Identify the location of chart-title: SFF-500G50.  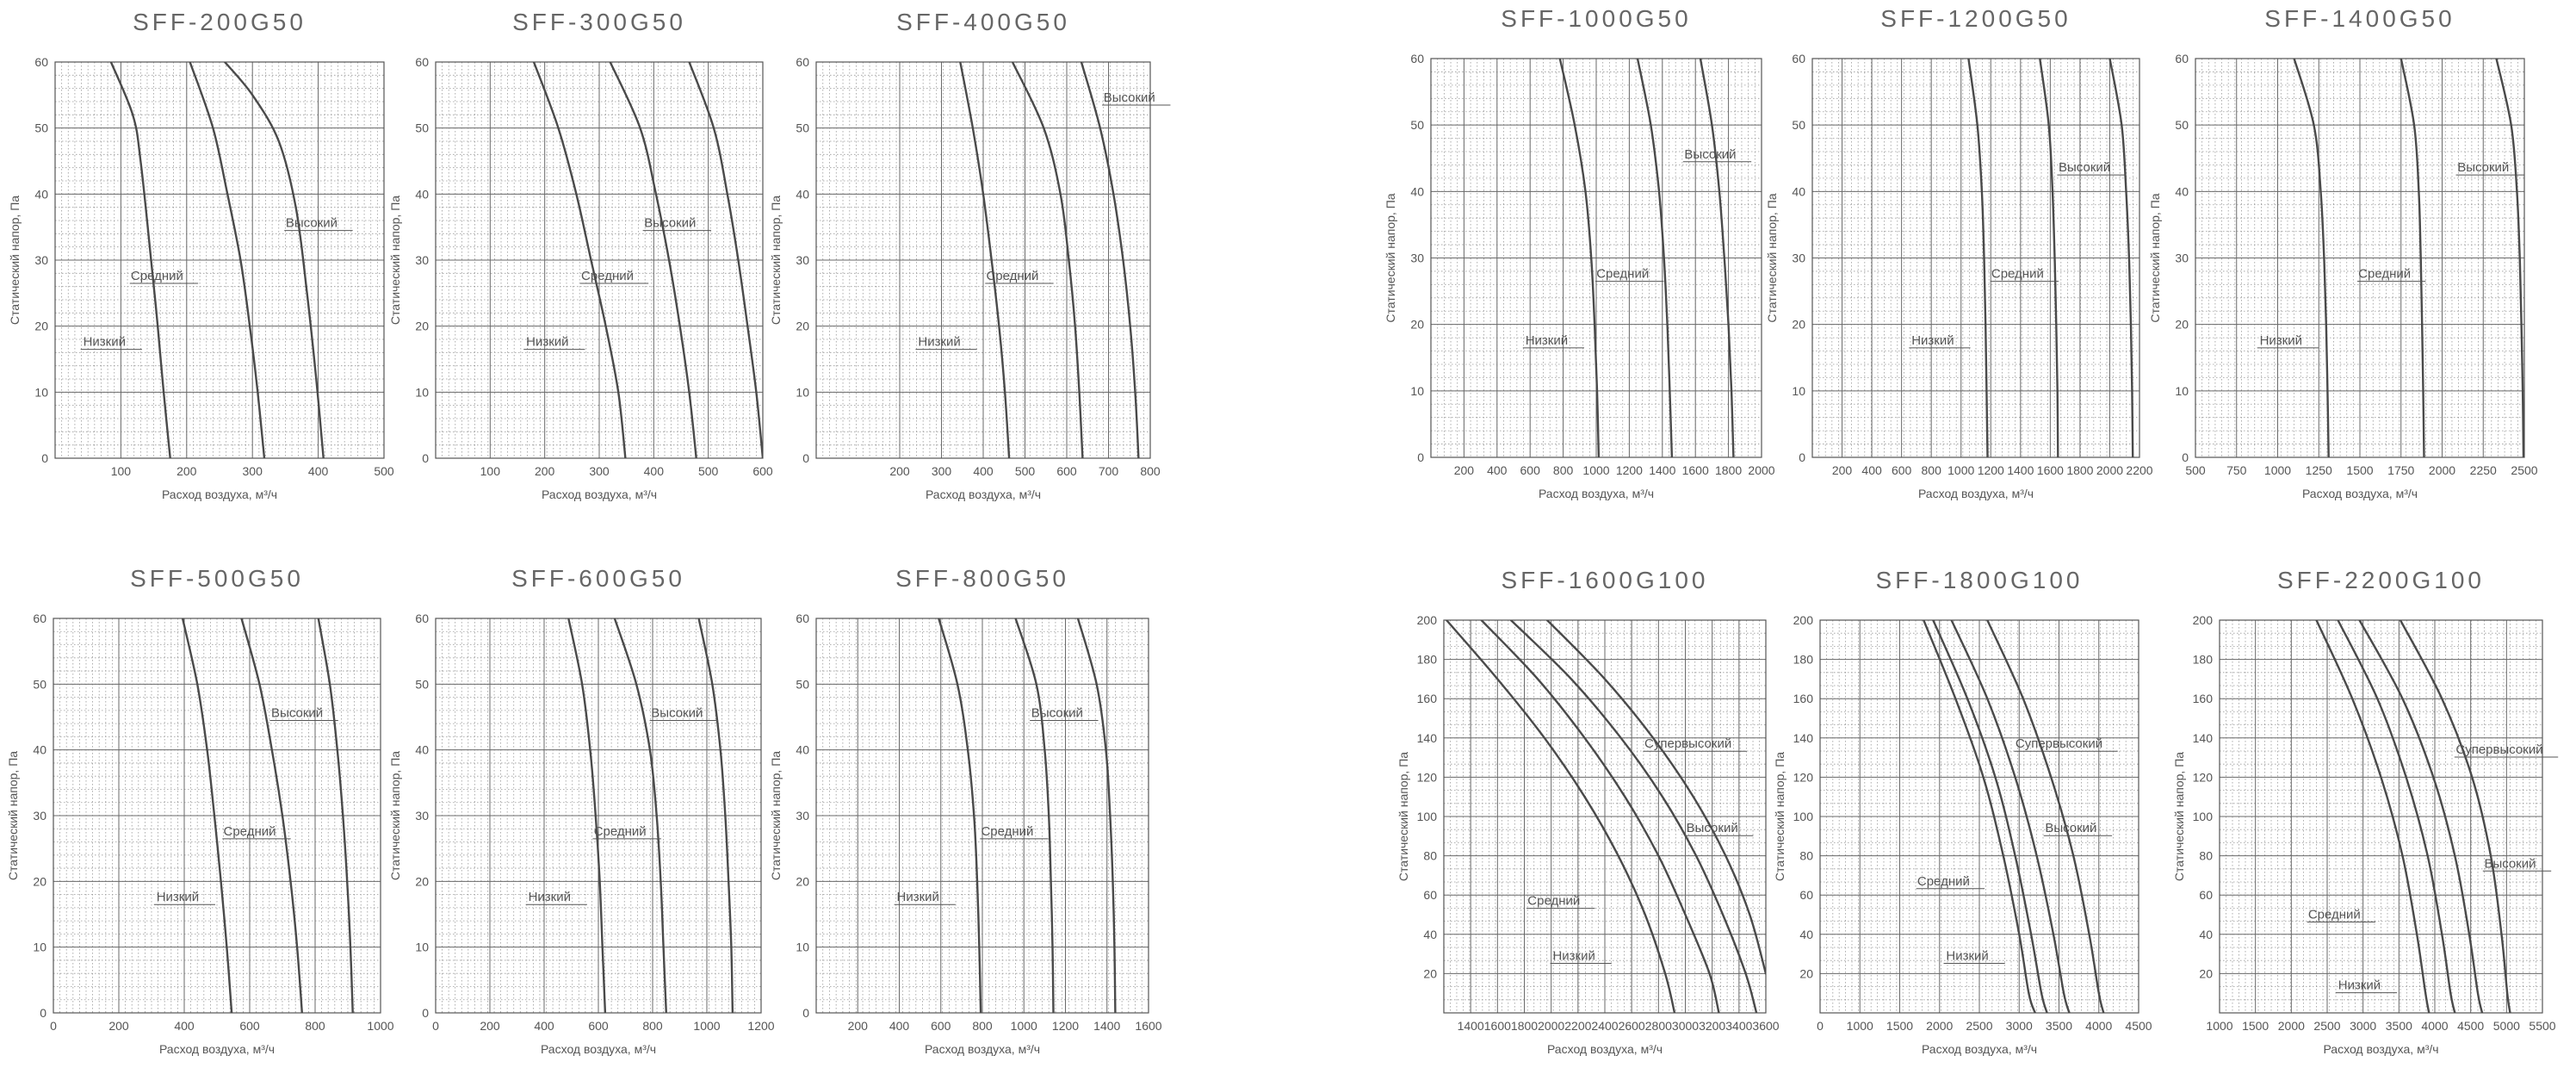
(217, 578).